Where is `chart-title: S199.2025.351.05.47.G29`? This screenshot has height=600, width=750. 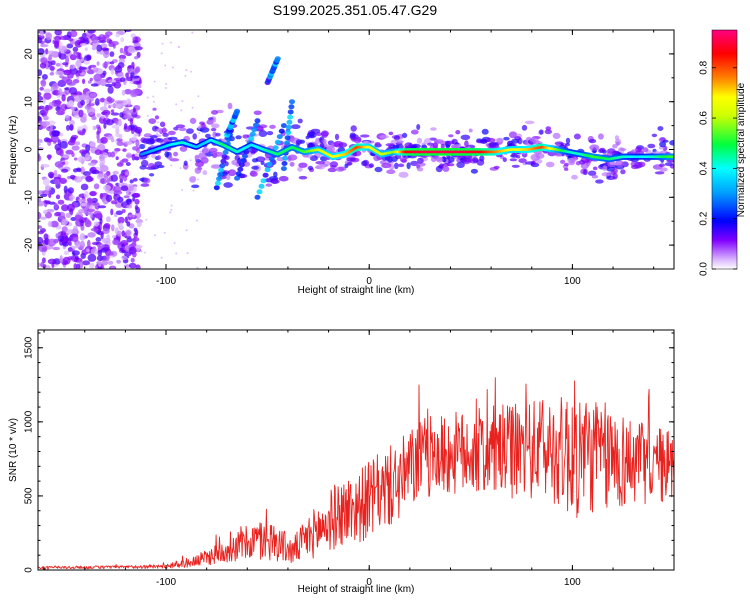
chart-title: S199.2025.351.05.47.G29 is located at coordinates (355, 10).